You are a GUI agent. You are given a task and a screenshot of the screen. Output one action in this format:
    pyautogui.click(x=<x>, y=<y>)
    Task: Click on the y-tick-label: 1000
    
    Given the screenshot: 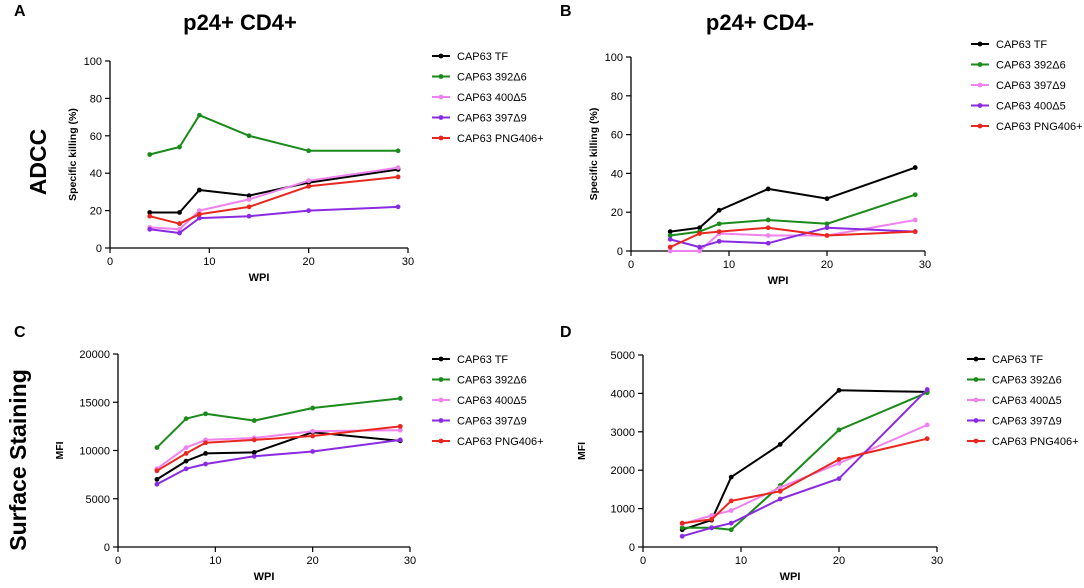 What is the action you would take?
    pyautogui.click(x=623, y=510)
    